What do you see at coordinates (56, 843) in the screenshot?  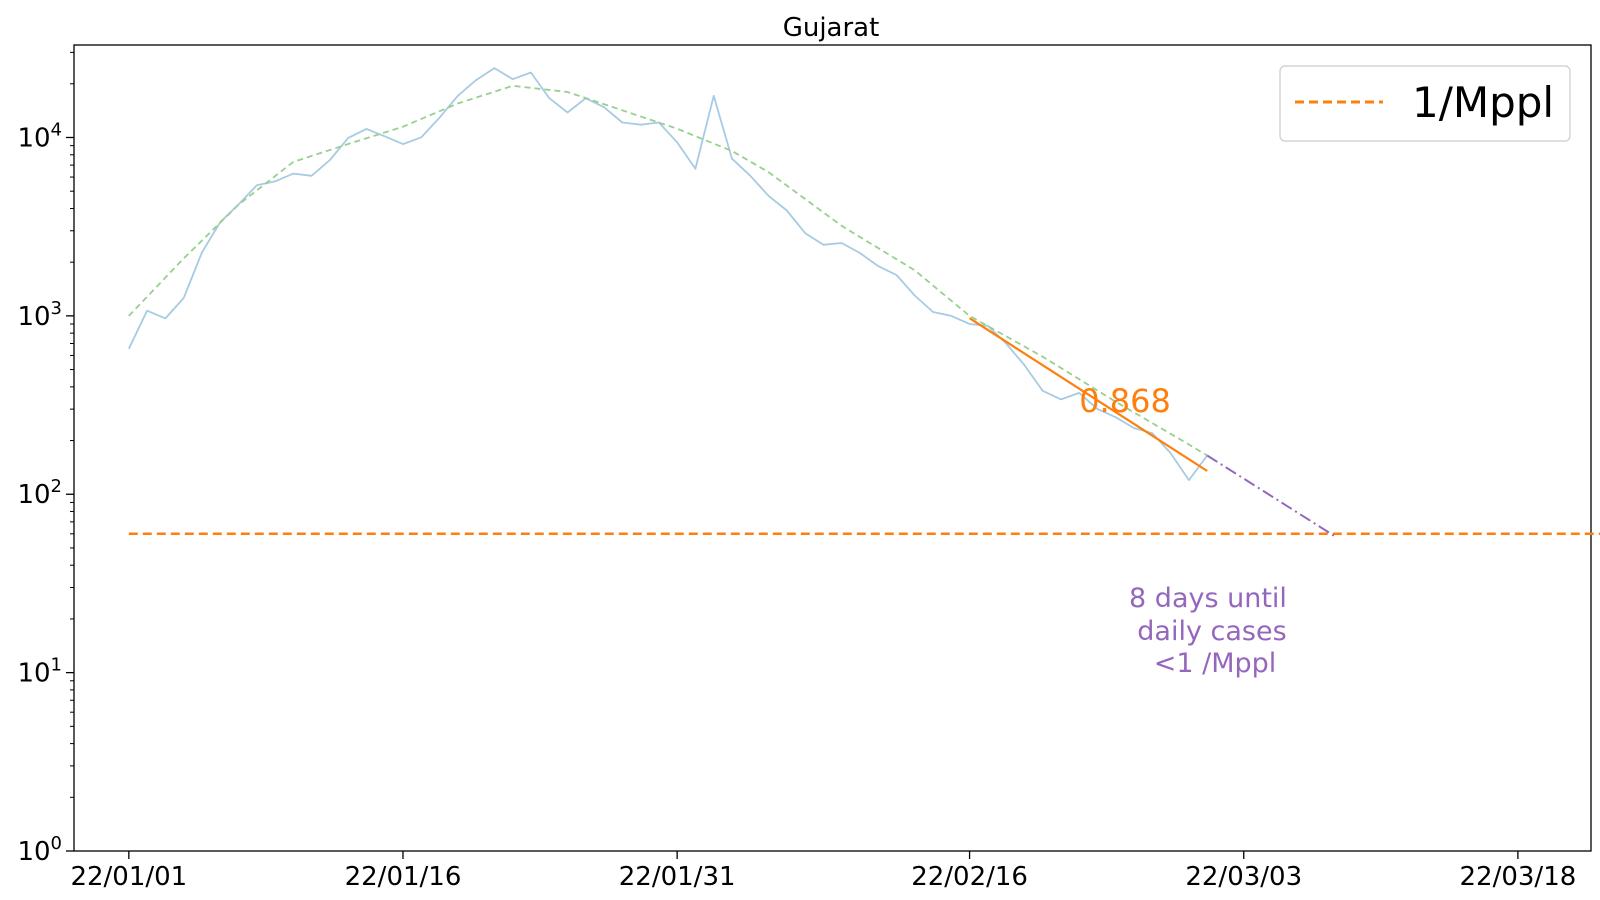 I see `y-tick-exponent: 0` at bounding box center [56, 843].